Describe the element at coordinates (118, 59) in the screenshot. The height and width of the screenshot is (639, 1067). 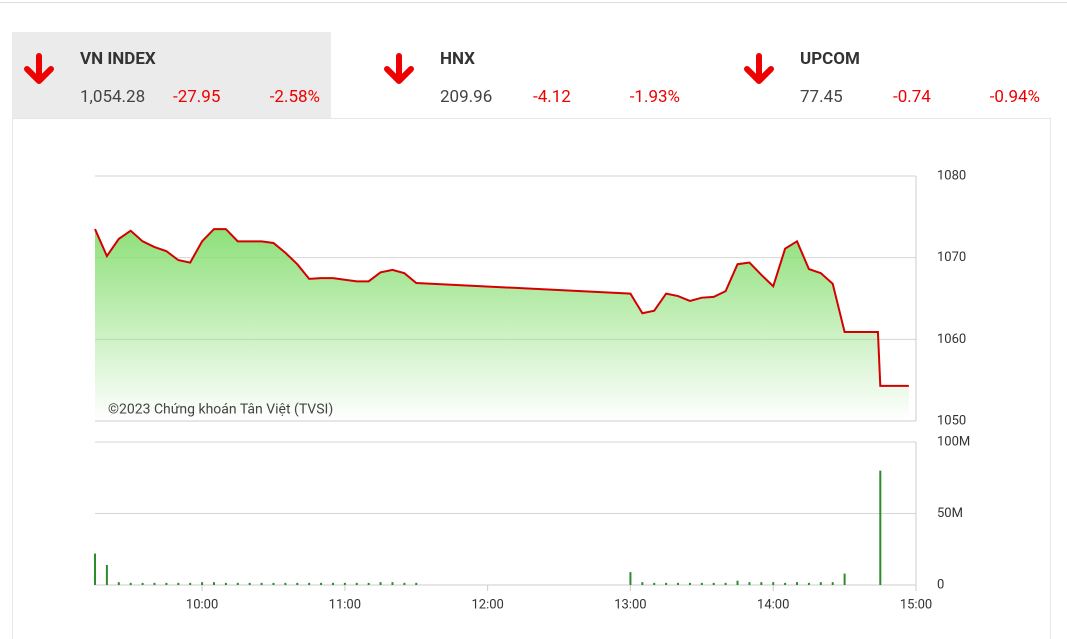
I see `index-name: VN INDEX` at that location.